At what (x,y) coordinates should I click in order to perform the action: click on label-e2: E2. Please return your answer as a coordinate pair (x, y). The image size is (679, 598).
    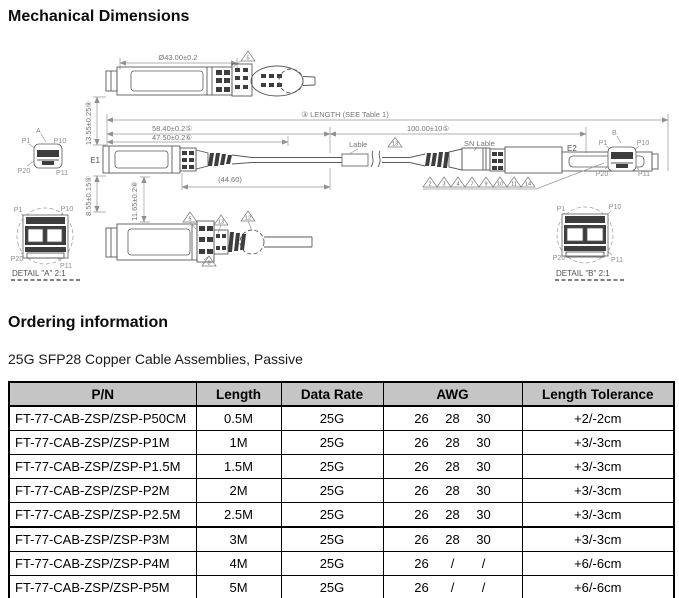
    Looking at the image, I should click on (572, 148).